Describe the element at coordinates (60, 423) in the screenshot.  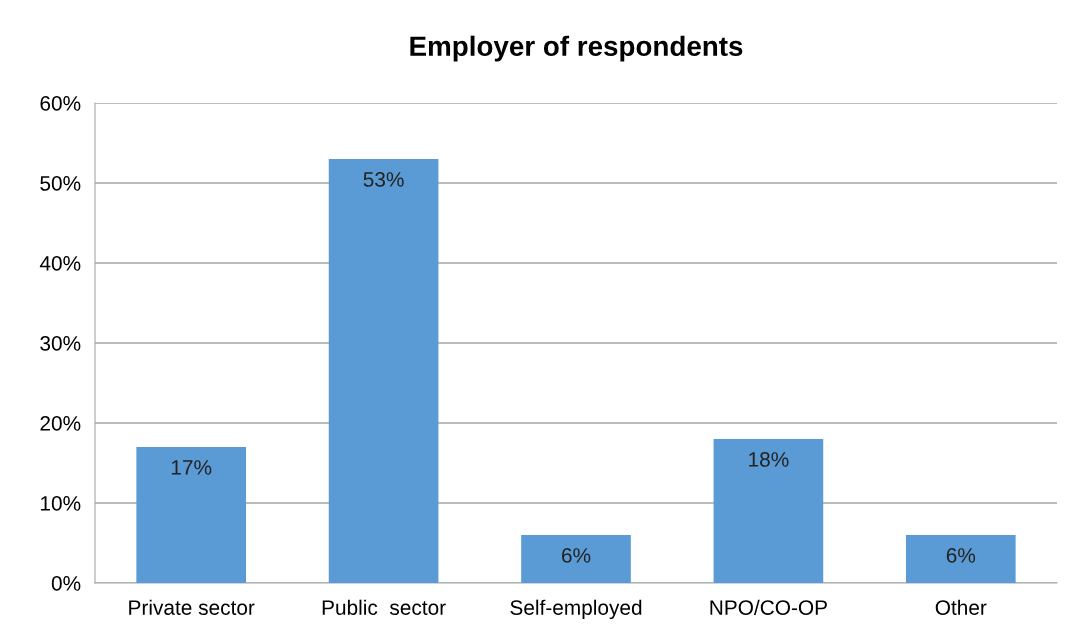
I see `y-tick-label: 20%` at that location.